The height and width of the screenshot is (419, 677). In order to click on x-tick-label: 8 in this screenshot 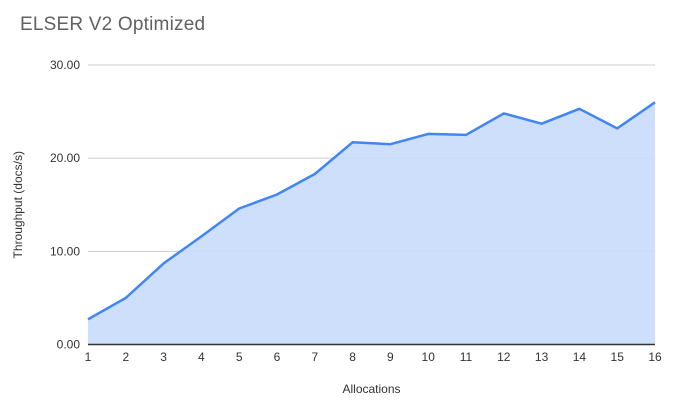, I will do `click(352, 357)`.